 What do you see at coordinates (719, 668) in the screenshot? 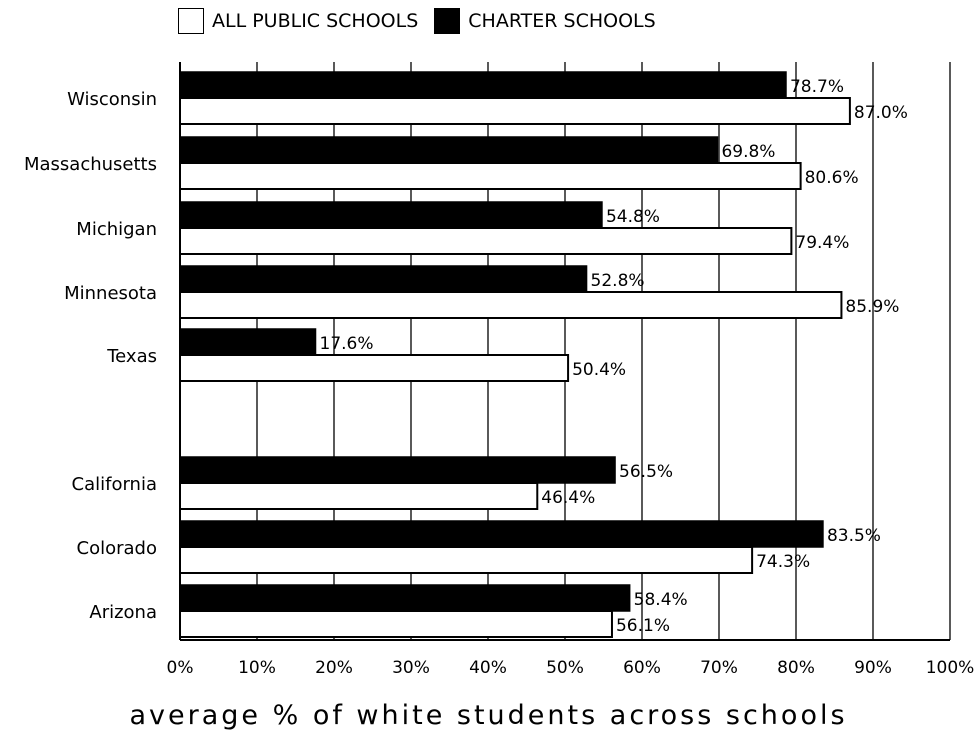
I see `x-tick-label: 70%` at bounding box center [719, 668].